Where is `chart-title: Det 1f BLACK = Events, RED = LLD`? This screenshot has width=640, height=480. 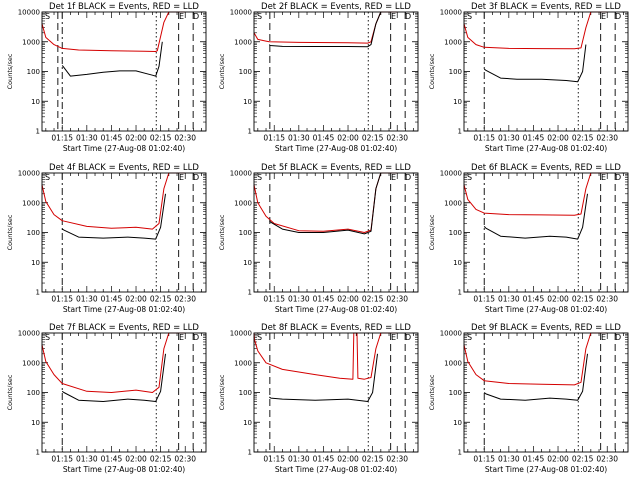
chart-title: Det 1f BLACK = Events, RED = LLD is located at coordinates (124, 7).